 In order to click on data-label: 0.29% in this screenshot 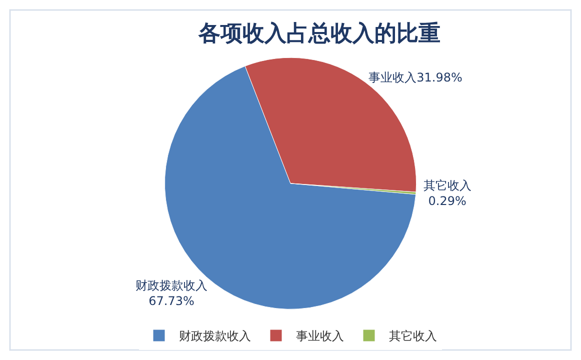, I will do `click(447, 201)`.